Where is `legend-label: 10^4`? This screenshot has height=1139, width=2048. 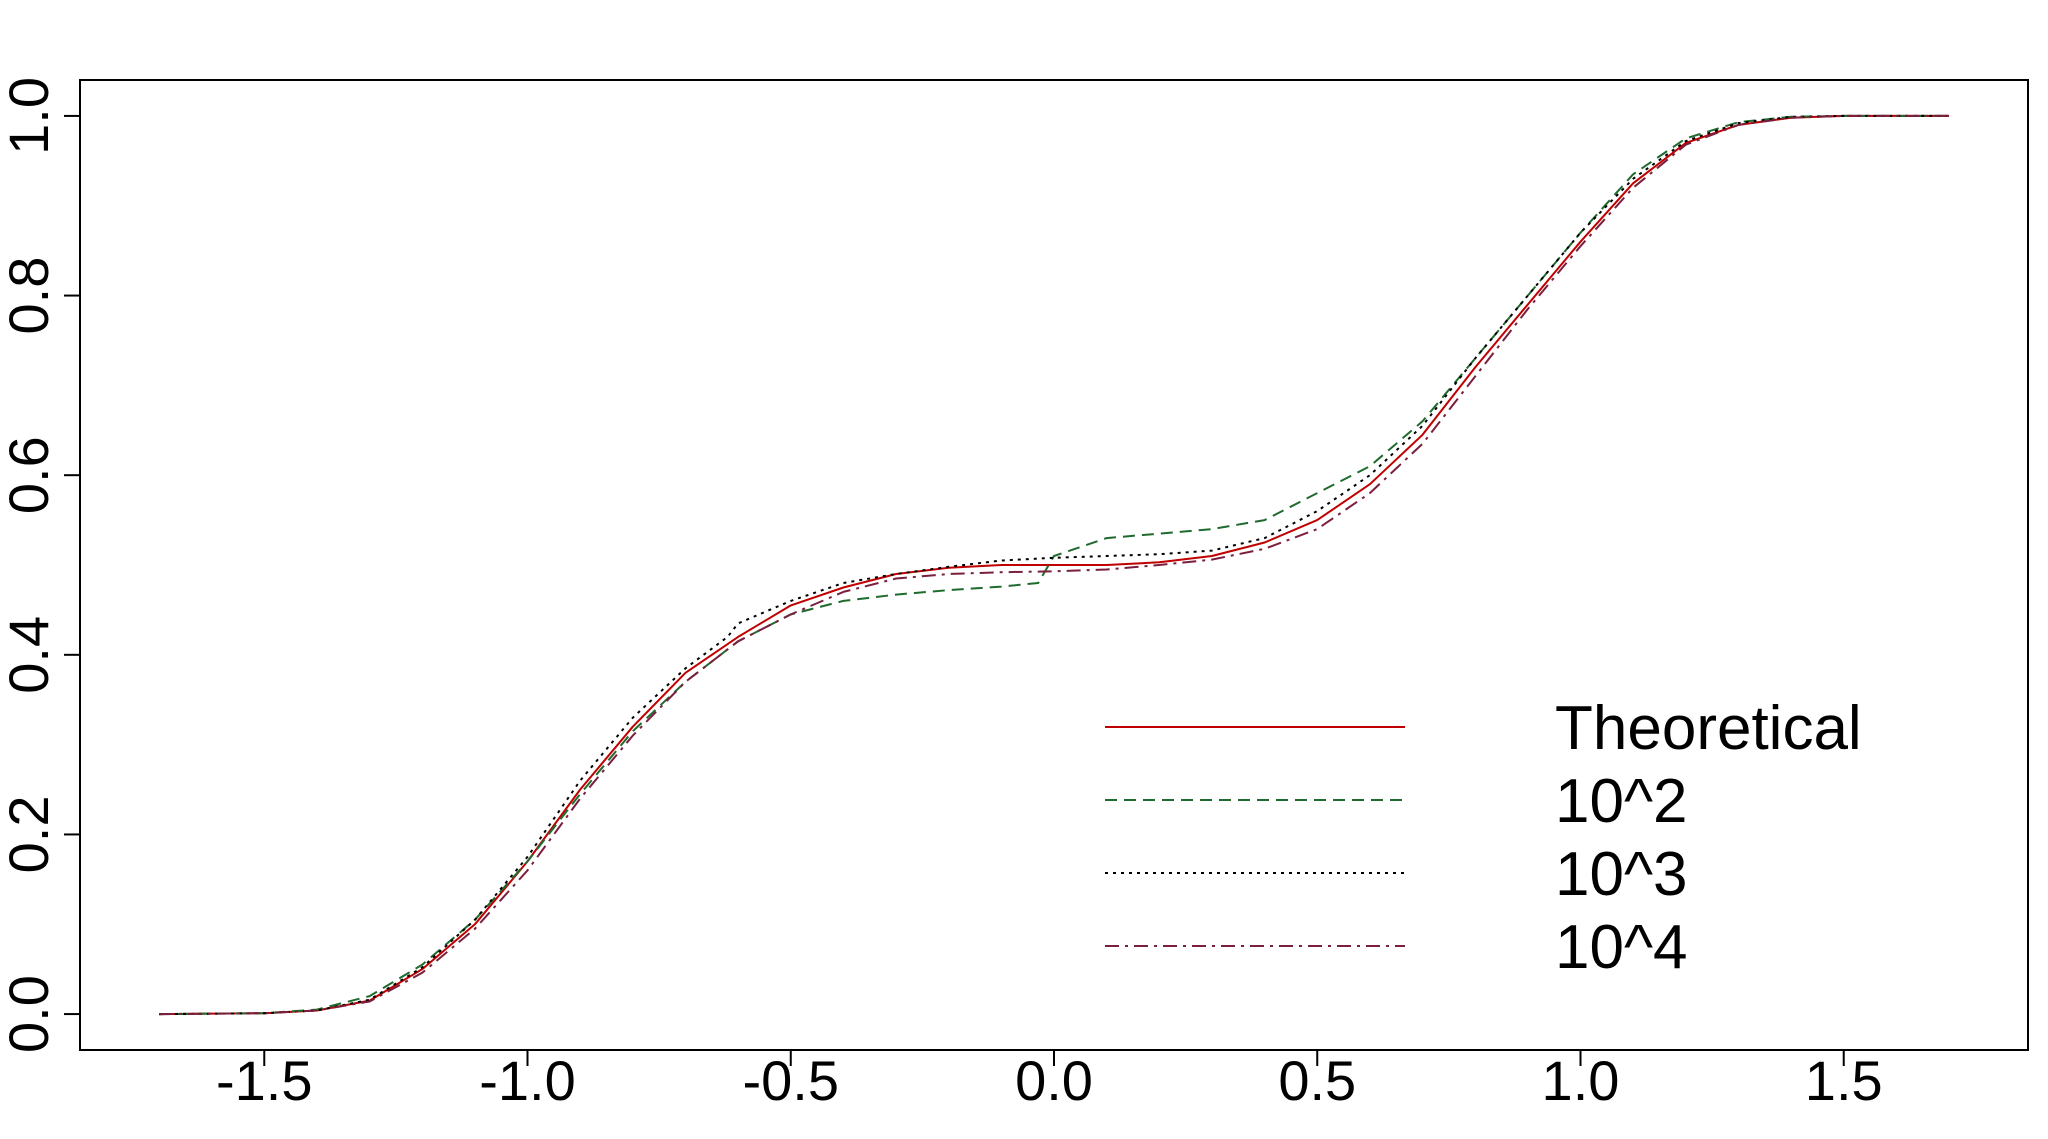 legend-label: 10^4 is located at coordinates (1621, 947).